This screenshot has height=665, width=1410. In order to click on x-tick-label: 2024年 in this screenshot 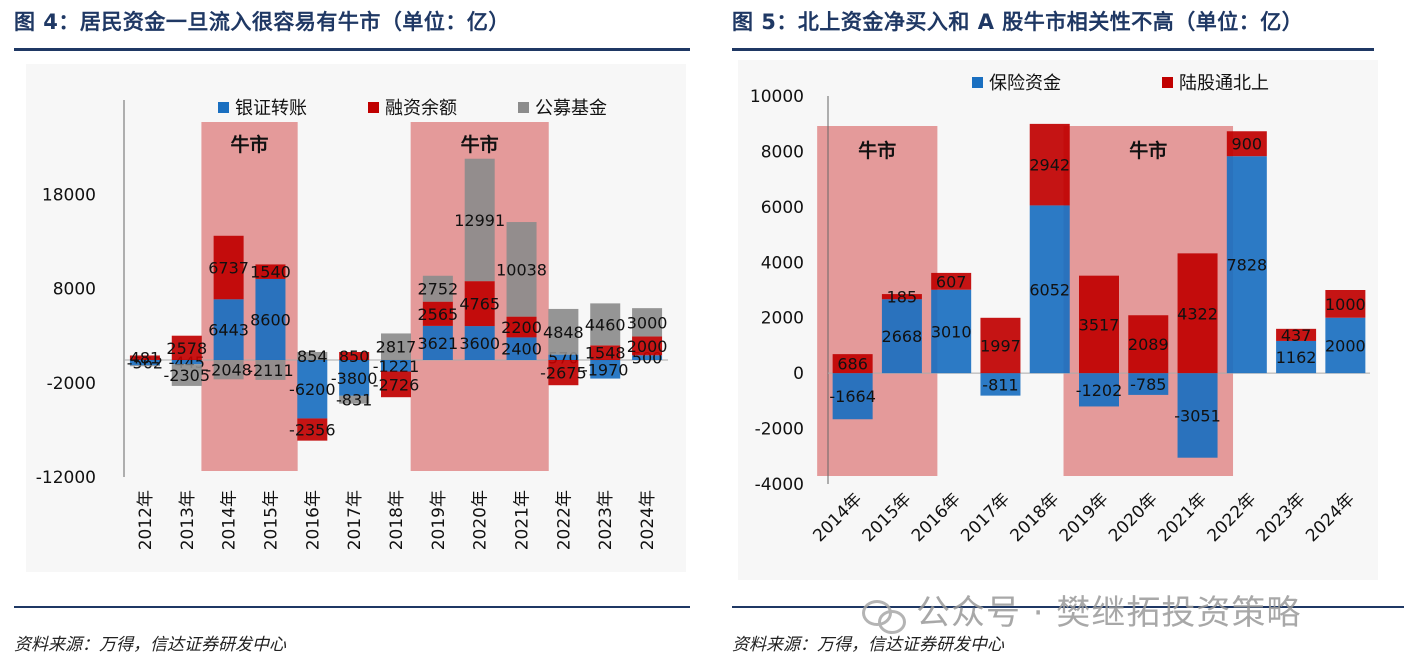, I will do `click(1330, 517)`.